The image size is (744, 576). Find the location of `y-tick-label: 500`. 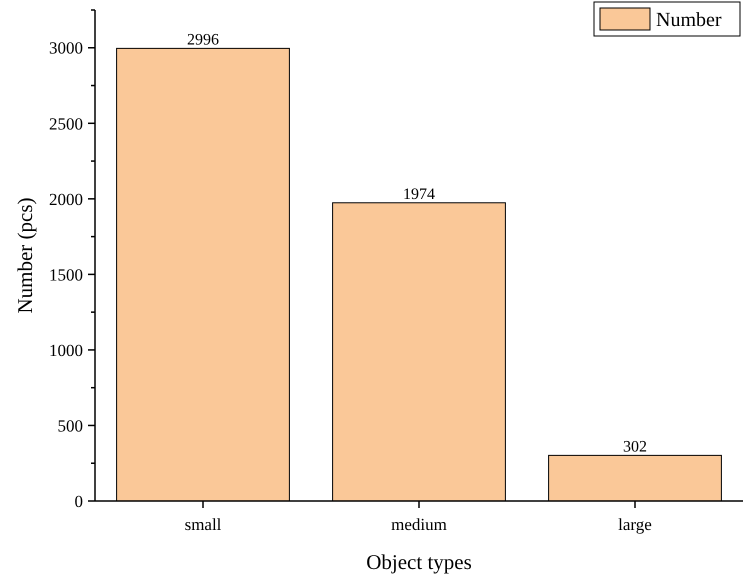

y-tick-label: 500 is located at coordinates (70, 426).